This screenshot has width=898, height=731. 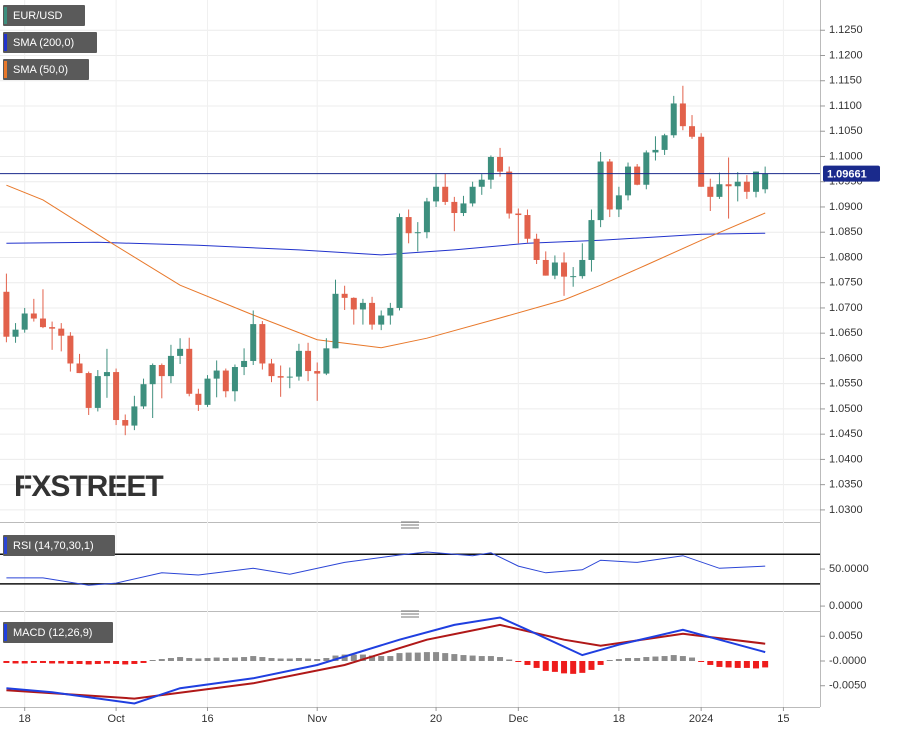 What do you see at coordinates (519, 719) in the screenshot?
I see `x-tick-label: Dec` at bounding box center [519, 719].